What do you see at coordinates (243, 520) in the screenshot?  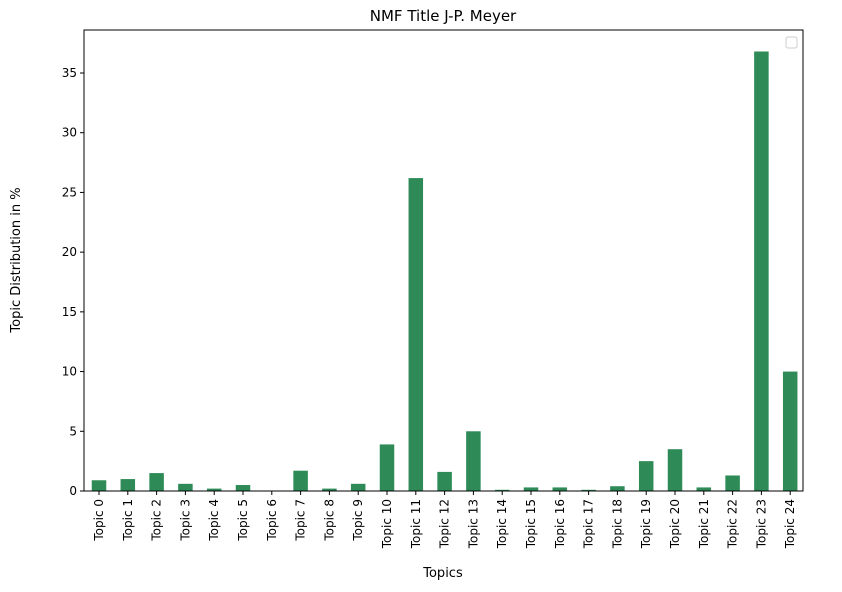 I see `x-tick-label: Topic 5` at bounding box center [243, 520].